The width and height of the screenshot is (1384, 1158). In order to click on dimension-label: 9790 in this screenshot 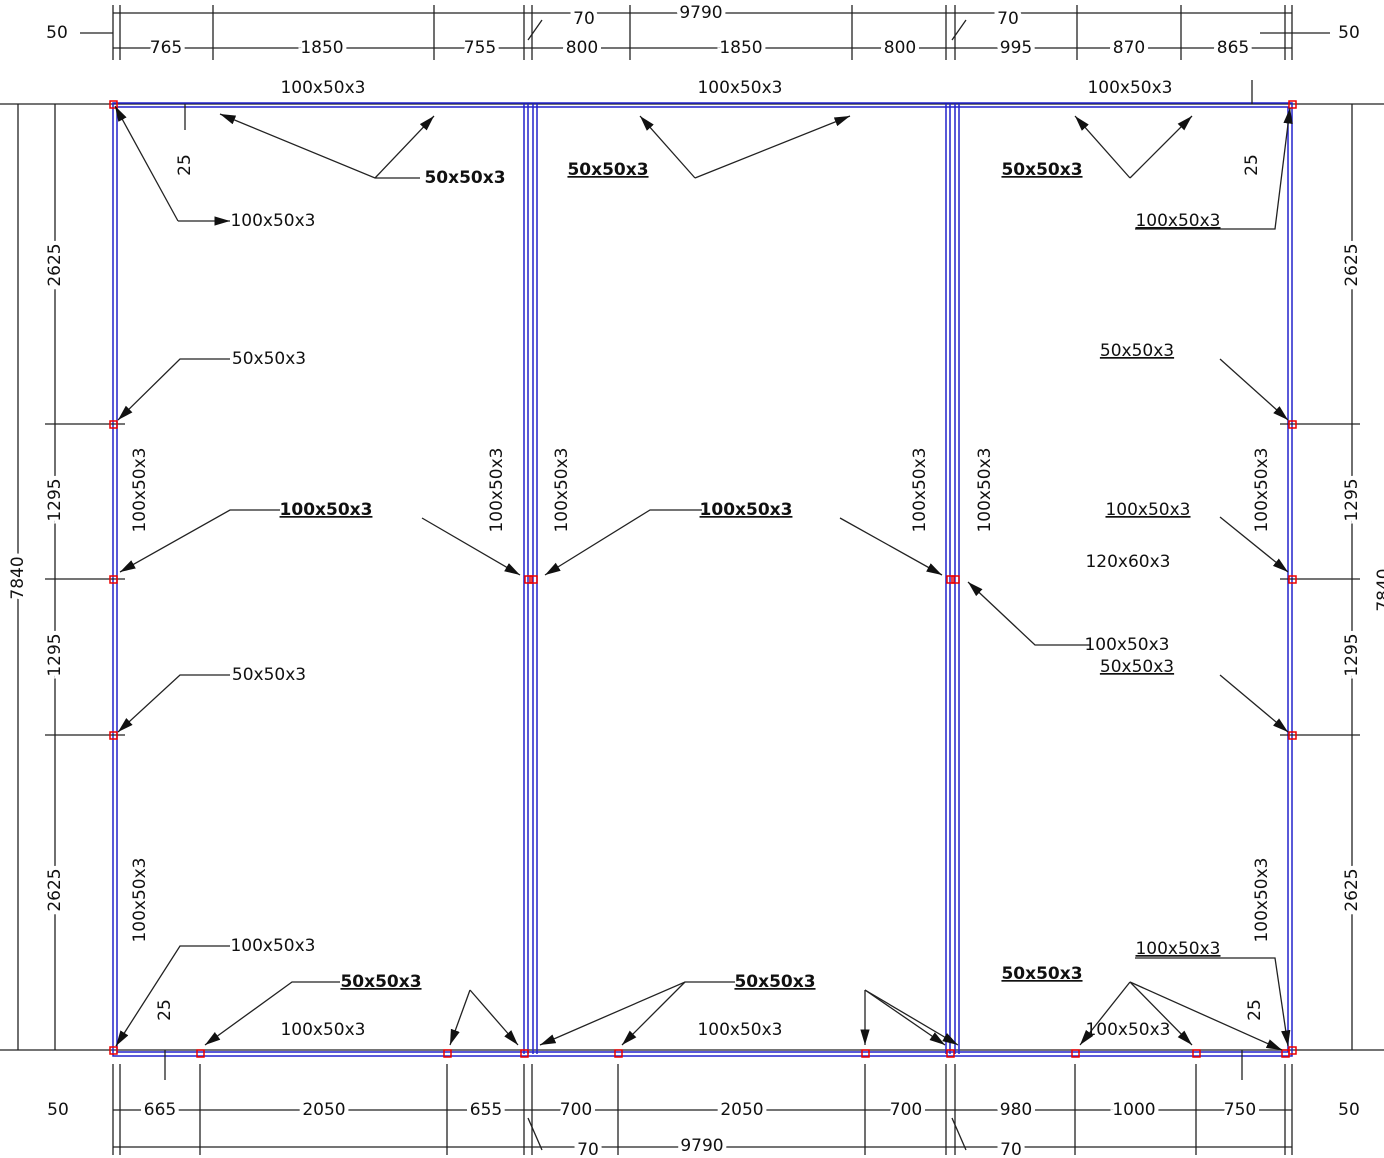, I will do `click(701, 1146)`.